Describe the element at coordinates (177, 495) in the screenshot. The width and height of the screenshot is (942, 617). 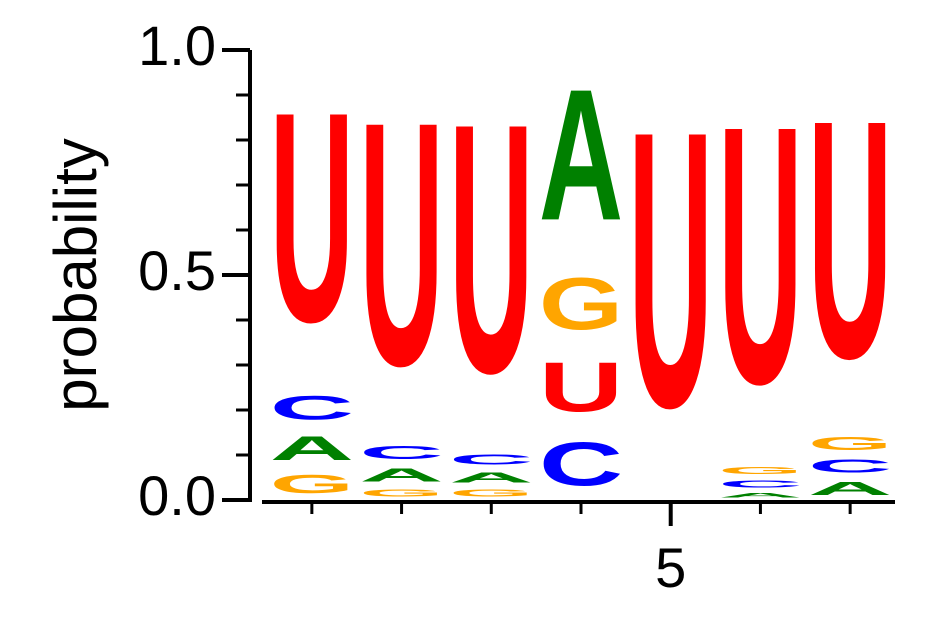
I see `y-tick-label: 0.0` at that location.